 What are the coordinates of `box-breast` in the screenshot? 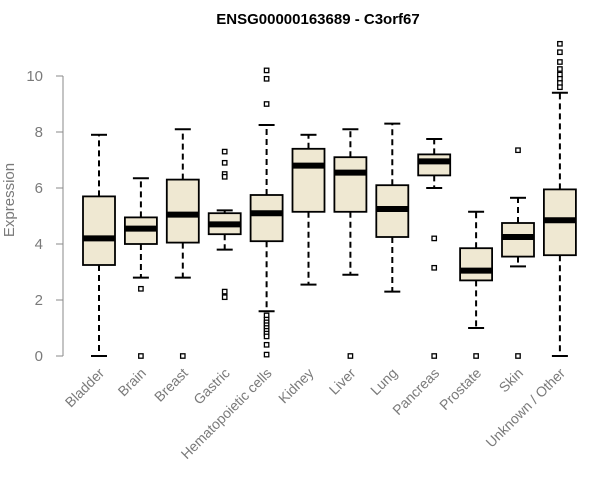 It's located at (182, 243).